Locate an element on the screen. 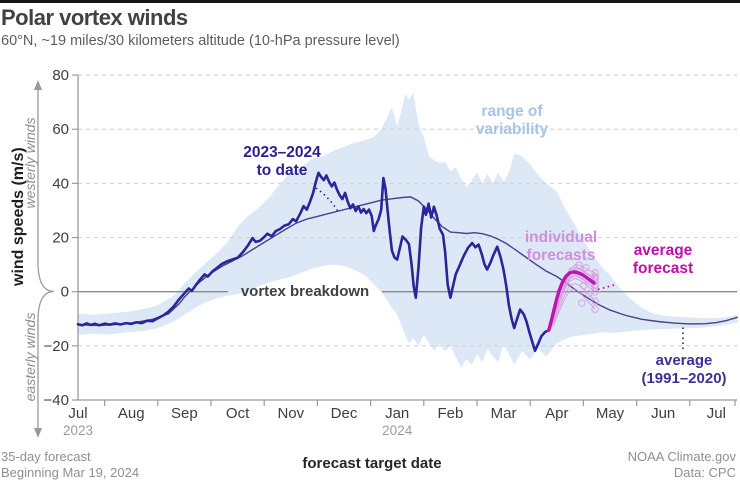 This screenshot has width=740, height=491. y-tick-label: 0 is located at coordinates (65, 292).